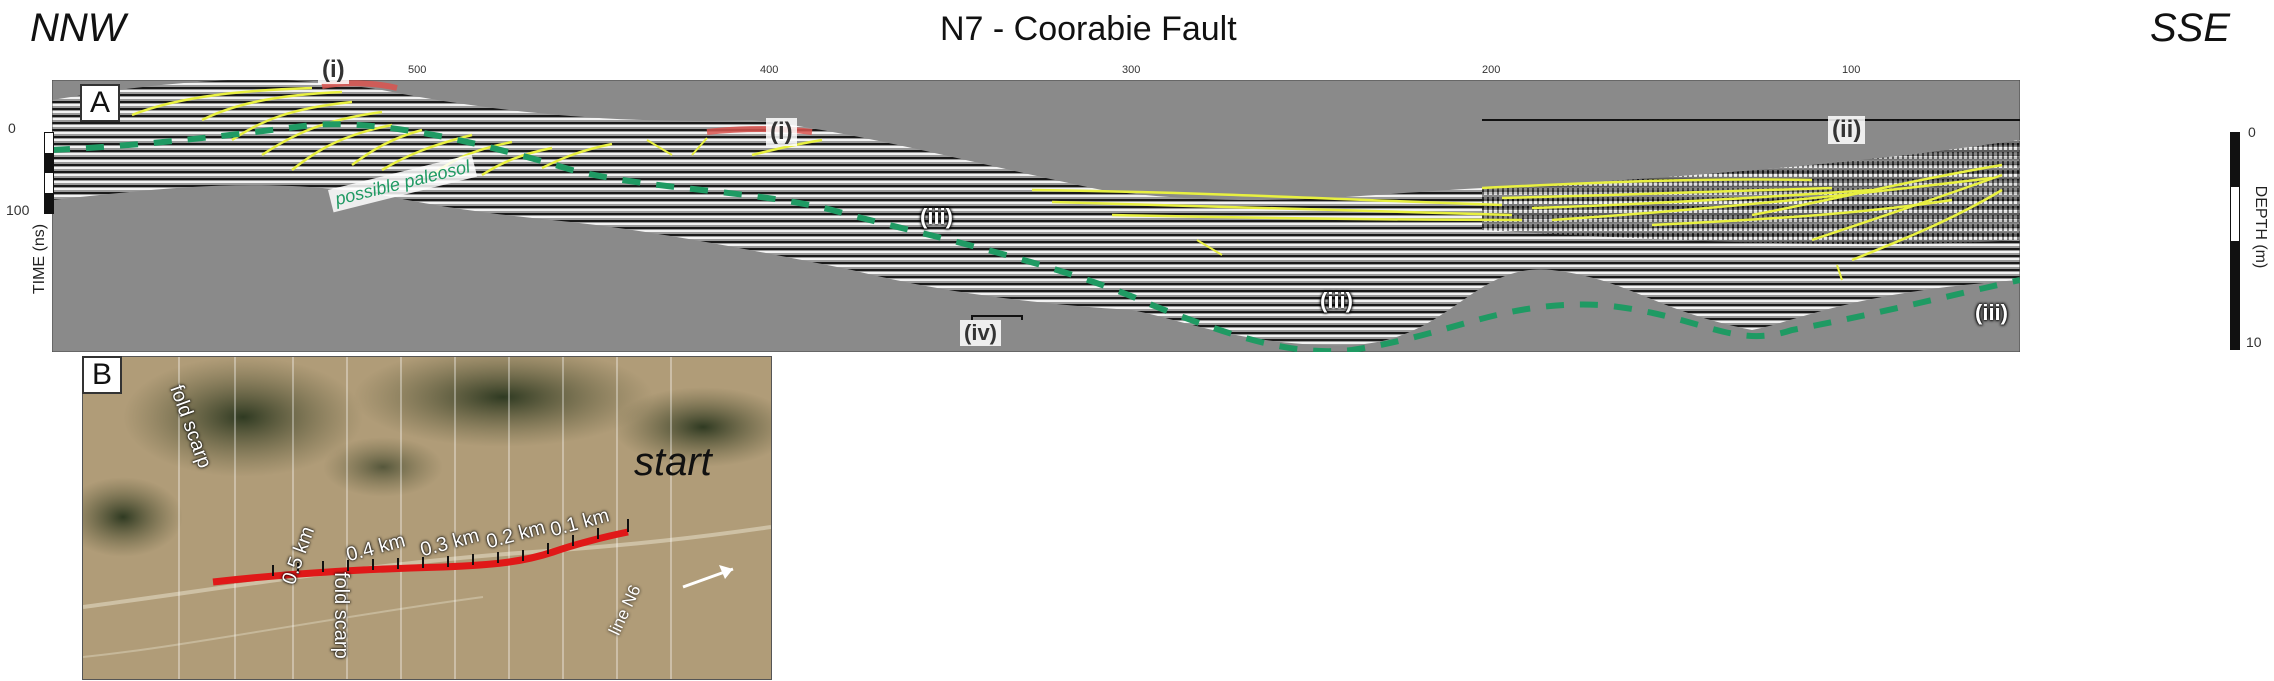 This screenshot has height=681, width=2274. Describe the element at coordinates (2252, 132) in the screenshot. I see `depth-tick-0: 0` at that location.